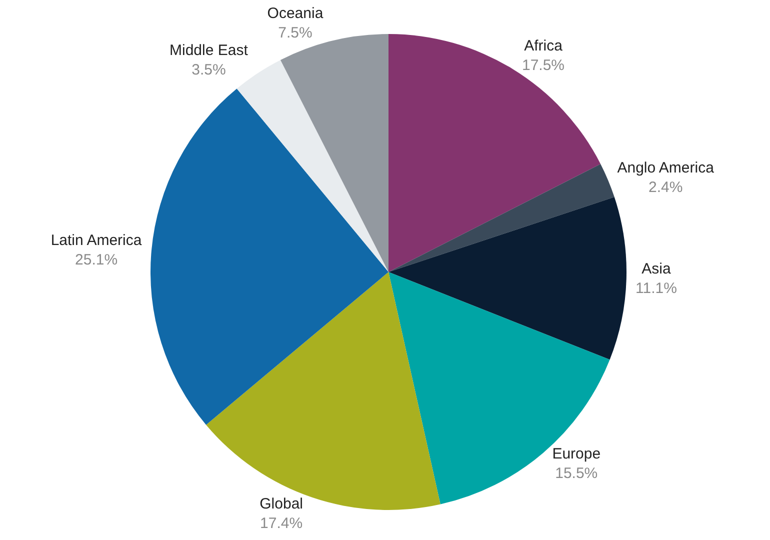 Image resolution: width=770 pixels, height=540 pixels. Describe the element at coordinates (209, 51) in the screenshot. I see `slice-label: Middle East` at that location.